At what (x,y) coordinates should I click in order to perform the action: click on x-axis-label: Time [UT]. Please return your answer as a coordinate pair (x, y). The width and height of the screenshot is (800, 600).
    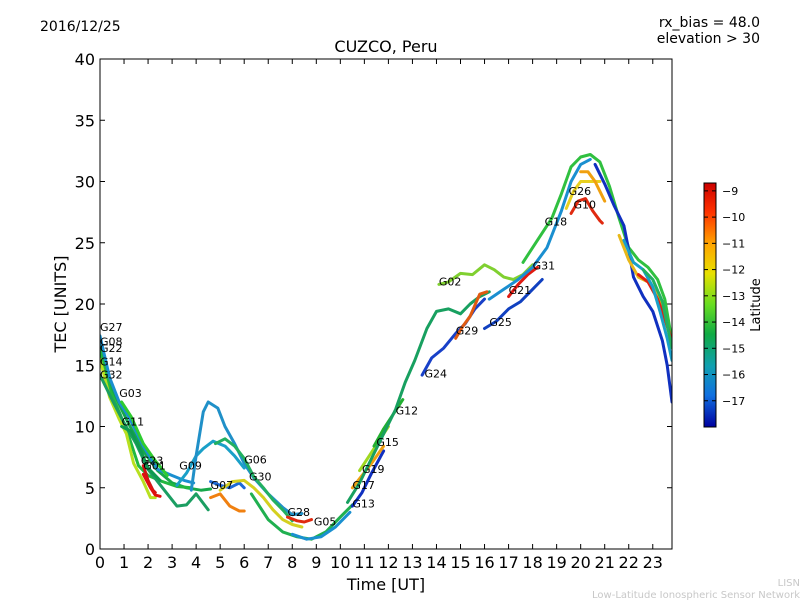
    Looking at the image, I should click on (385, 584).